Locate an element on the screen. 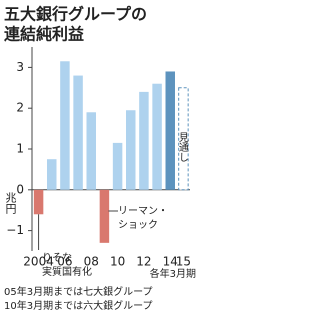  y-tick-label: 1 is located at coordinates (20, 149).